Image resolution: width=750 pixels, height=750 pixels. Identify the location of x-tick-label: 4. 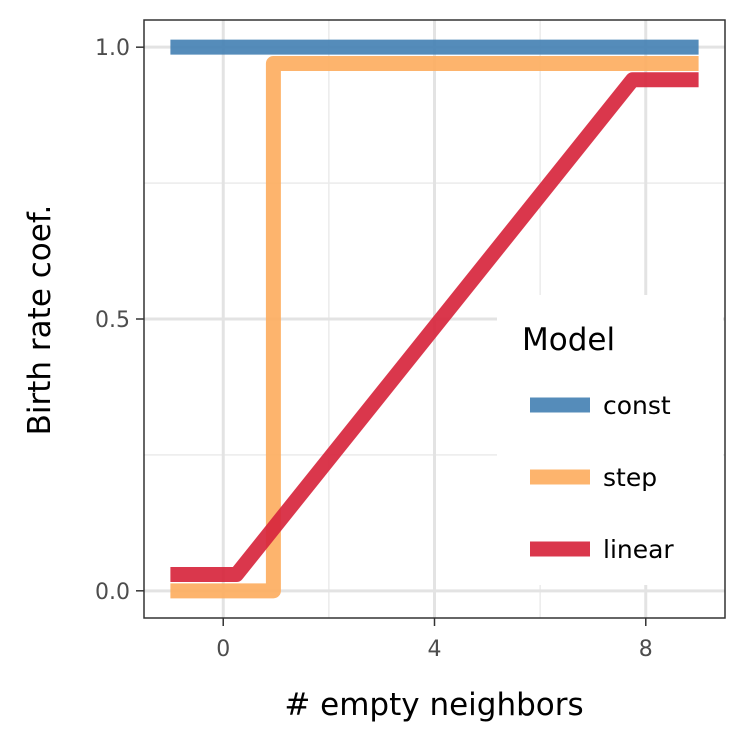
(435, 649).